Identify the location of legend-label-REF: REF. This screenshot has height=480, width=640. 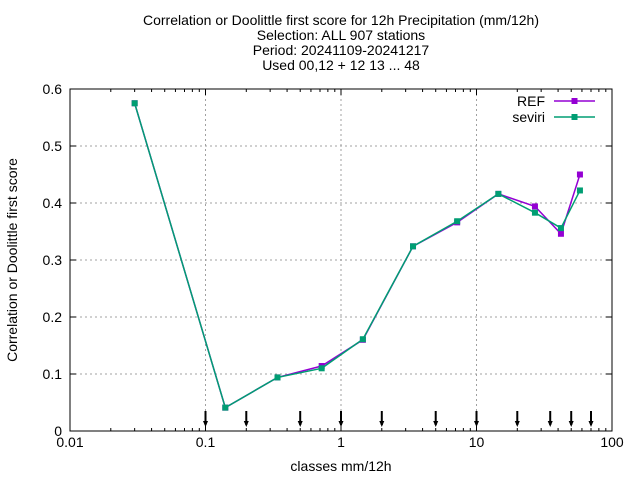
(531, 101).